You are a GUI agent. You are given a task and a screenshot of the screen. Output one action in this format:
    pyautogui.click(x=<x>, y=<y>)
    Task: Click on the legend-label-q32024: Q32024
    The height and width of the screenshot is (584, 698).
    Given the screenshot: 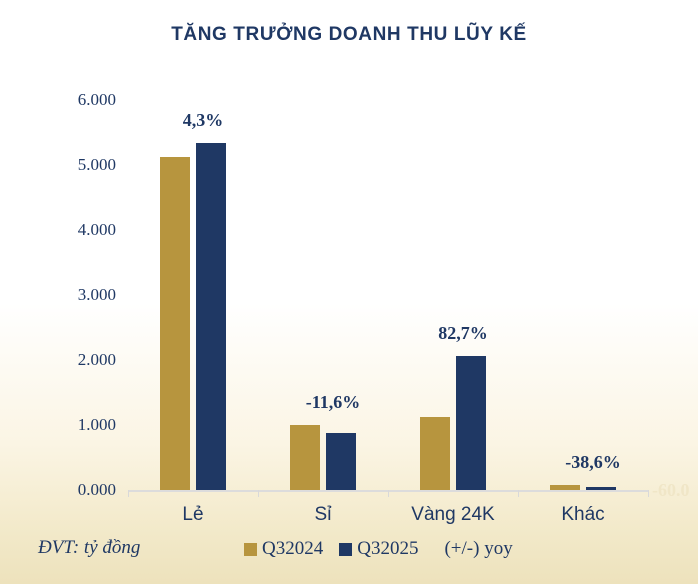 What is the action you would take?
    pyautogui.click(x=293, y=548)
    